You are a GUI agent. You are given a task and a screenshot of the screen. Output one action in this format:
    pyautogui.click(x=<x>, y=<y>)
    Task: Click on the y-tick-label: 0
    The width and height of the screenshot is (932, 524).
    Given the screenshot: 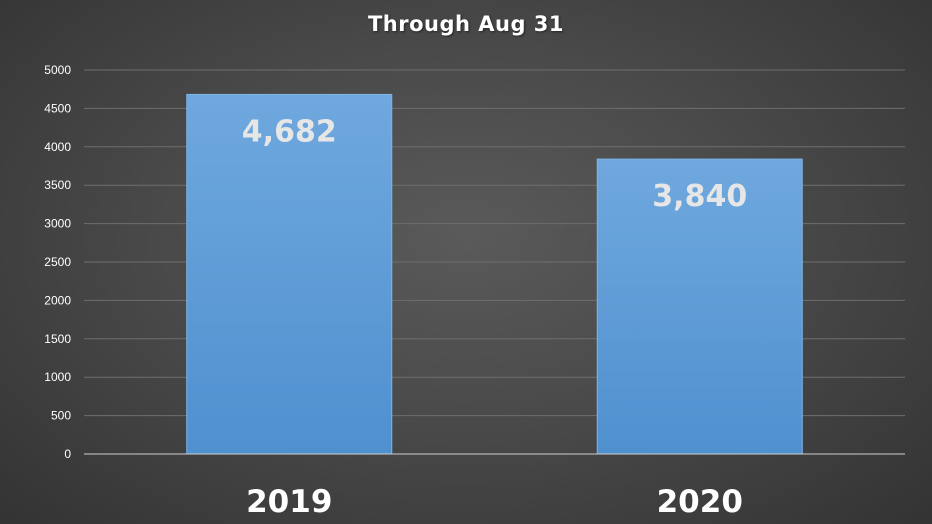 What is the action you would take?
    pyautogui.click(x=67, y=454)
    